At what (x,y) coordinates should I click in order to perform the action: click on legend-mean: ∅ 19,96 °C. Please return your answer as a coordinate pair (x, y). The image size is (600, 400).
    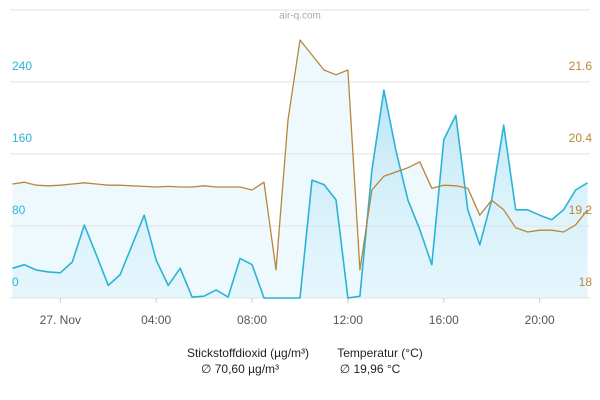
    Looking at the image, I should click on (370, 369).